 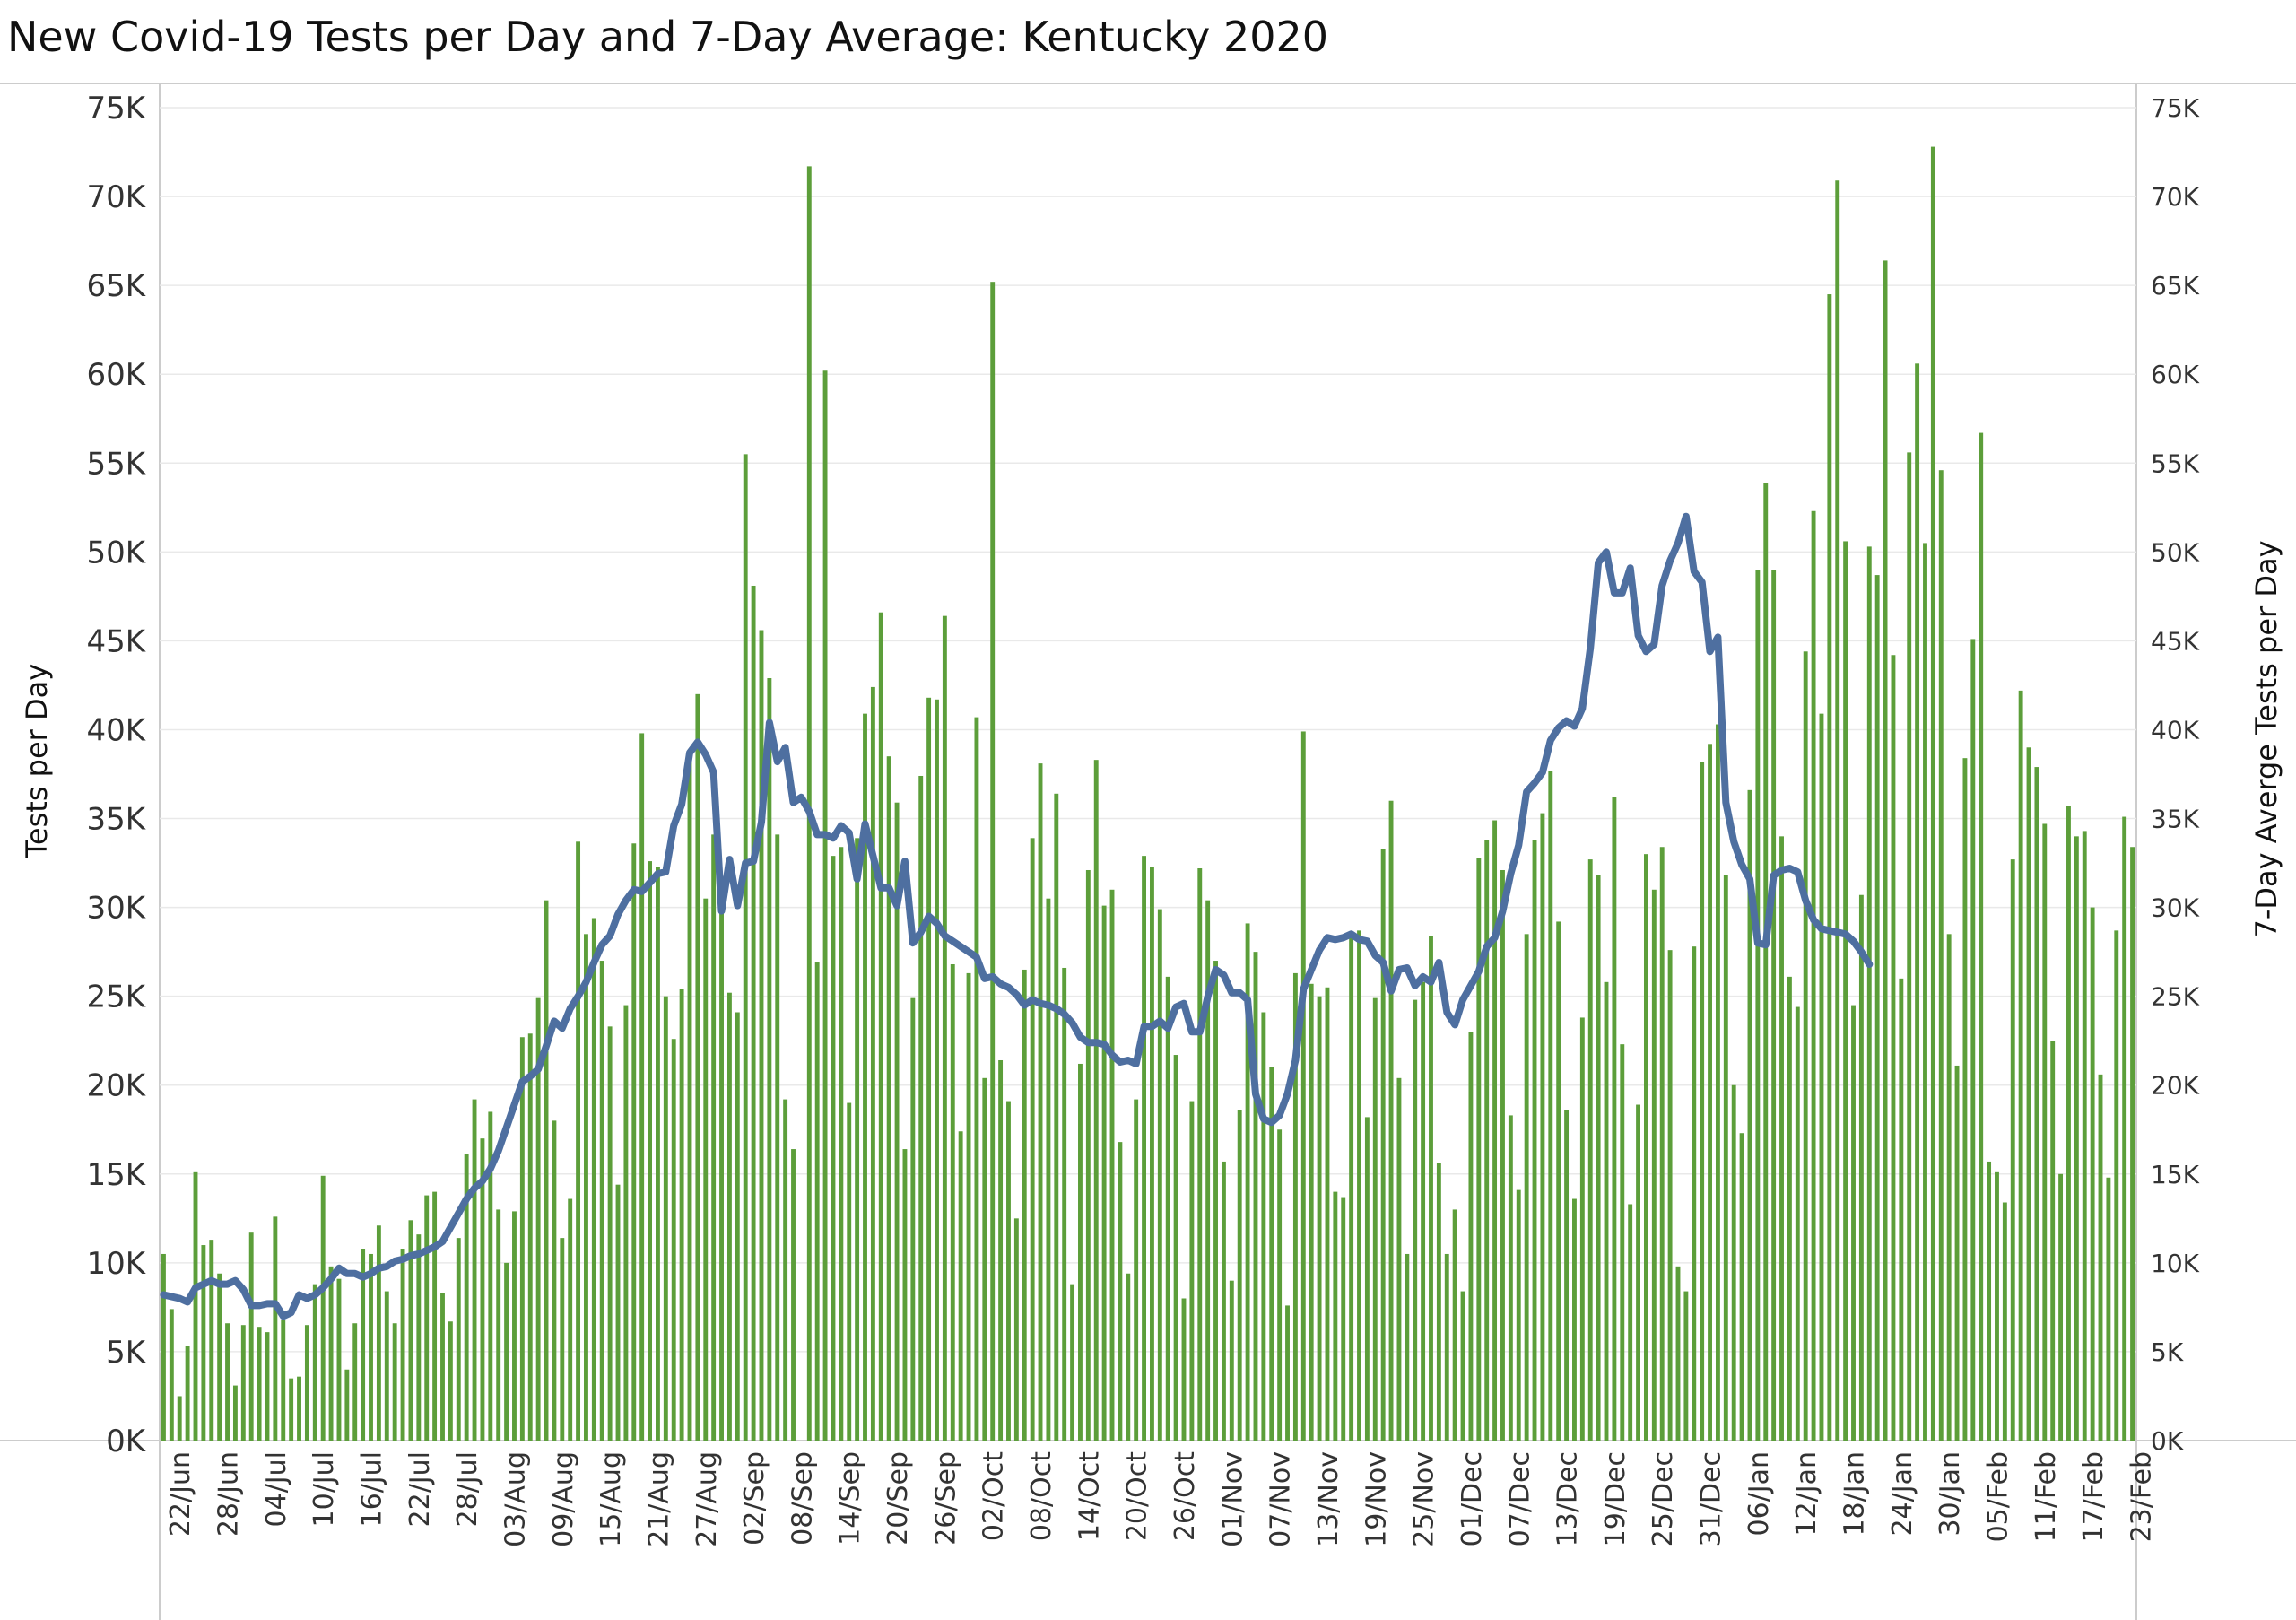 I want to click on x-tick-label: 28/Jul, so click(x=467, y=1489).